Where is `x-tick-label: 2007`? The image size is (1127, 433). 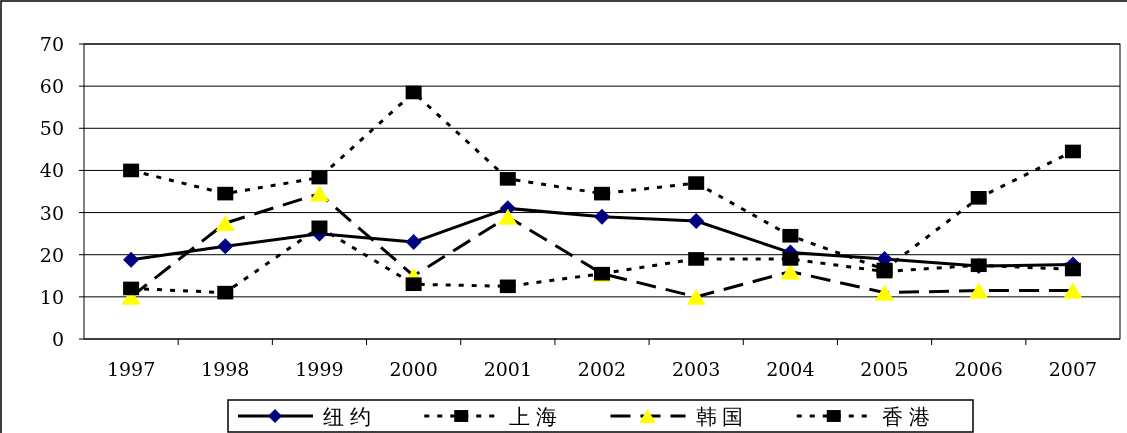 x-tick-label: 2007 is located at coordinates (1073, 369).